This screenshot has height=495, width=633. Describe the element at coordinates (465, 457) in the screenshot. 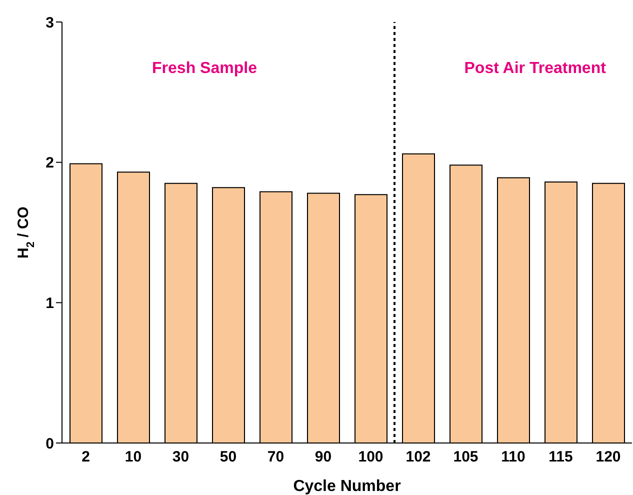

I see `x-tick-label: 105` at that location.